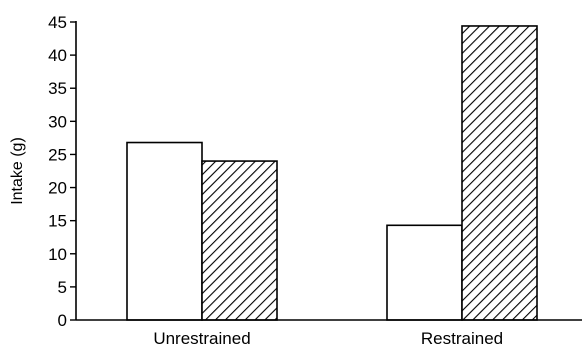  I want to click on x-tick-label: Unrestrained, so click(201, 338).